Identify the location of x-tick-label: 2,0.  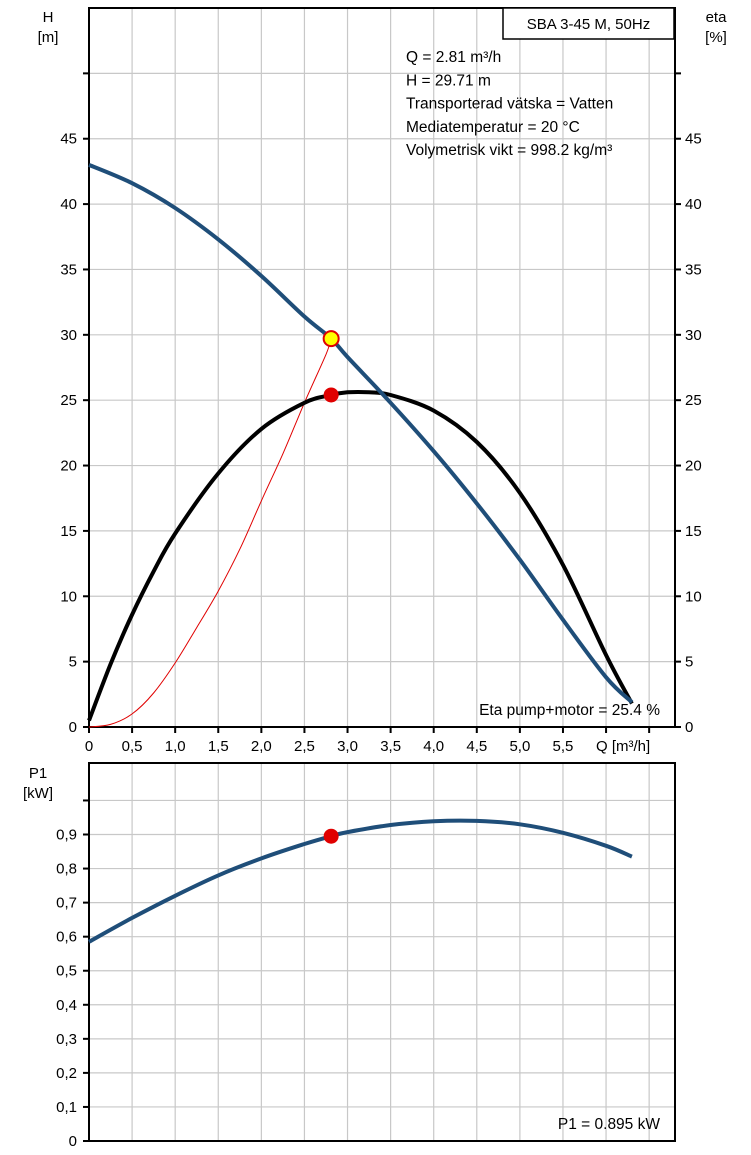
(261, 746).